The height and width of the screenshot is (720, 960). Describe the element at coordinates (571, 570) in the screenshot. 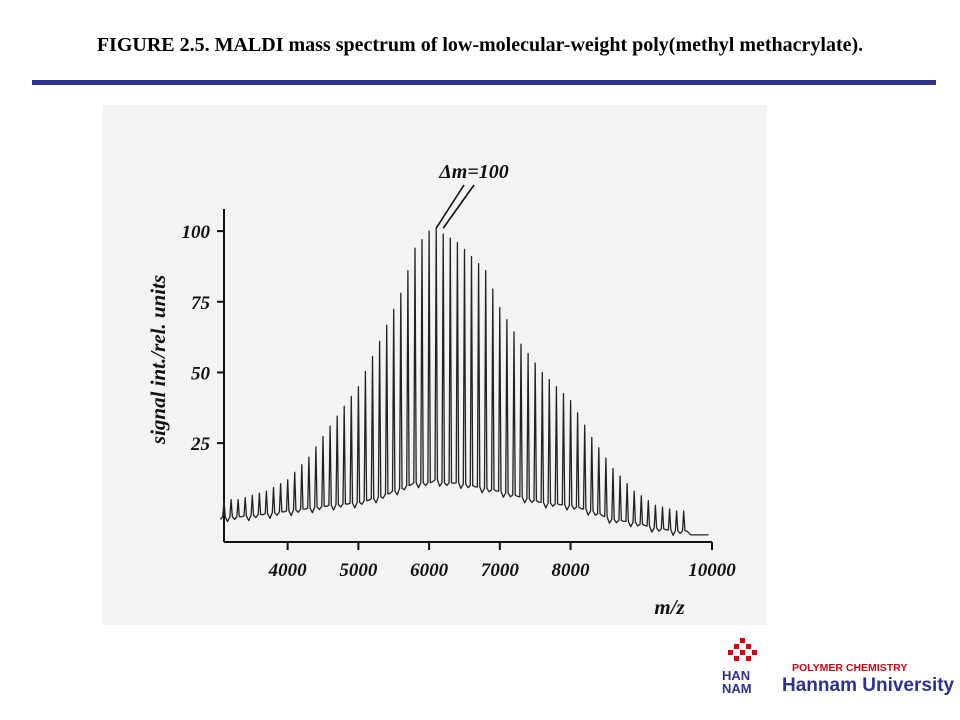

I see `x-tick-label: 8000` at that location.